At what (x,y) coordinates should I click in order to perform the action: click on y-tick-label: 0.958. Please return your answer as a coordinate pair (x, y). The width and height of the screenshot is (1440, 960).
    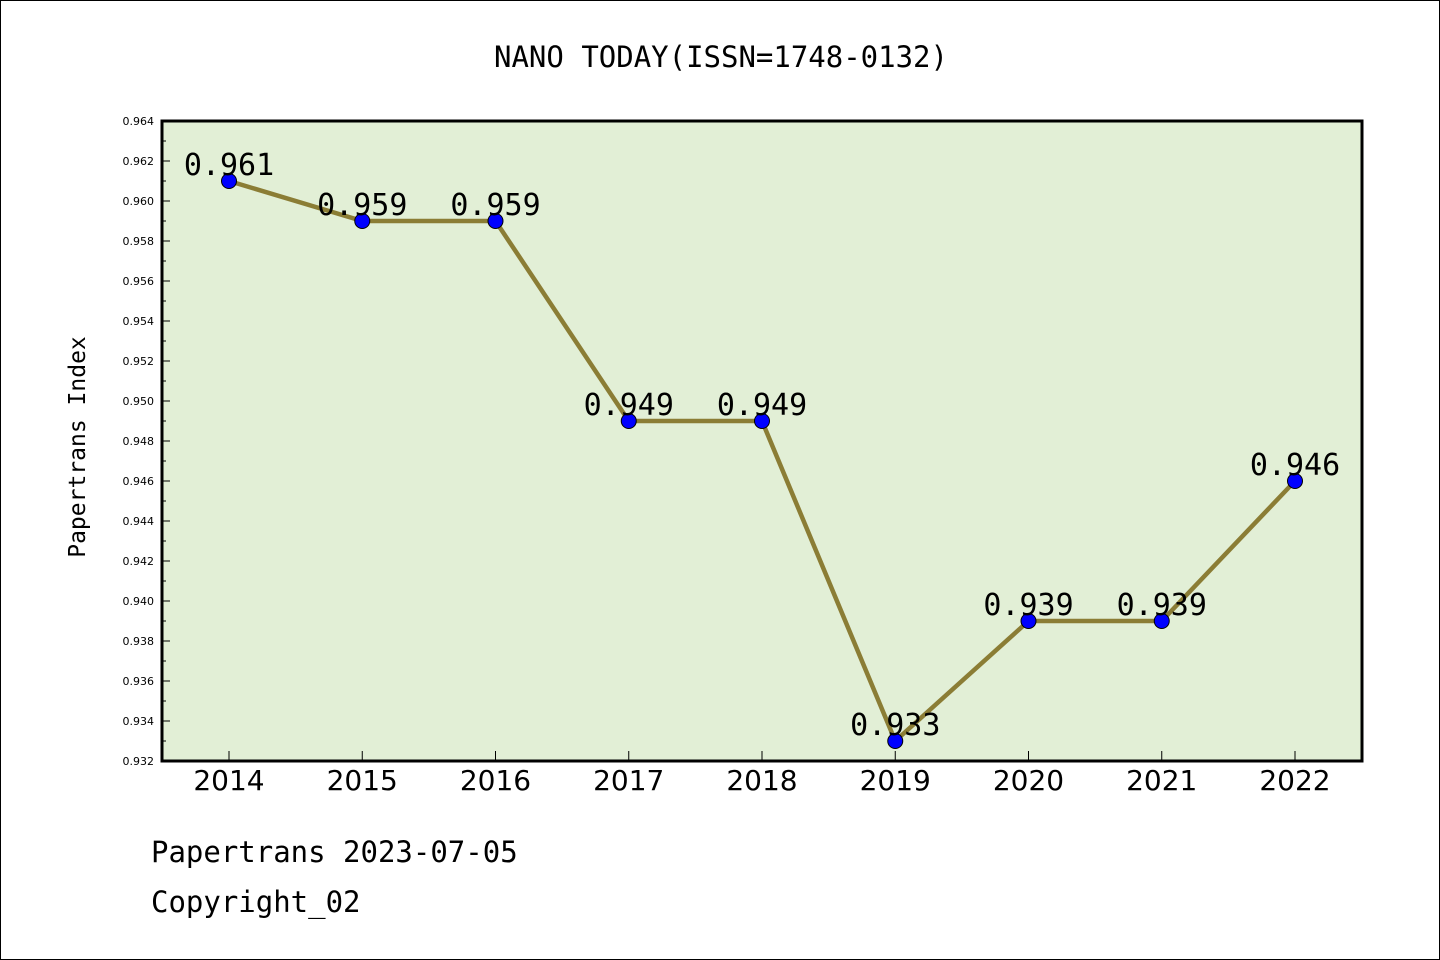
    Looking at the image, I should click on (139, 241).